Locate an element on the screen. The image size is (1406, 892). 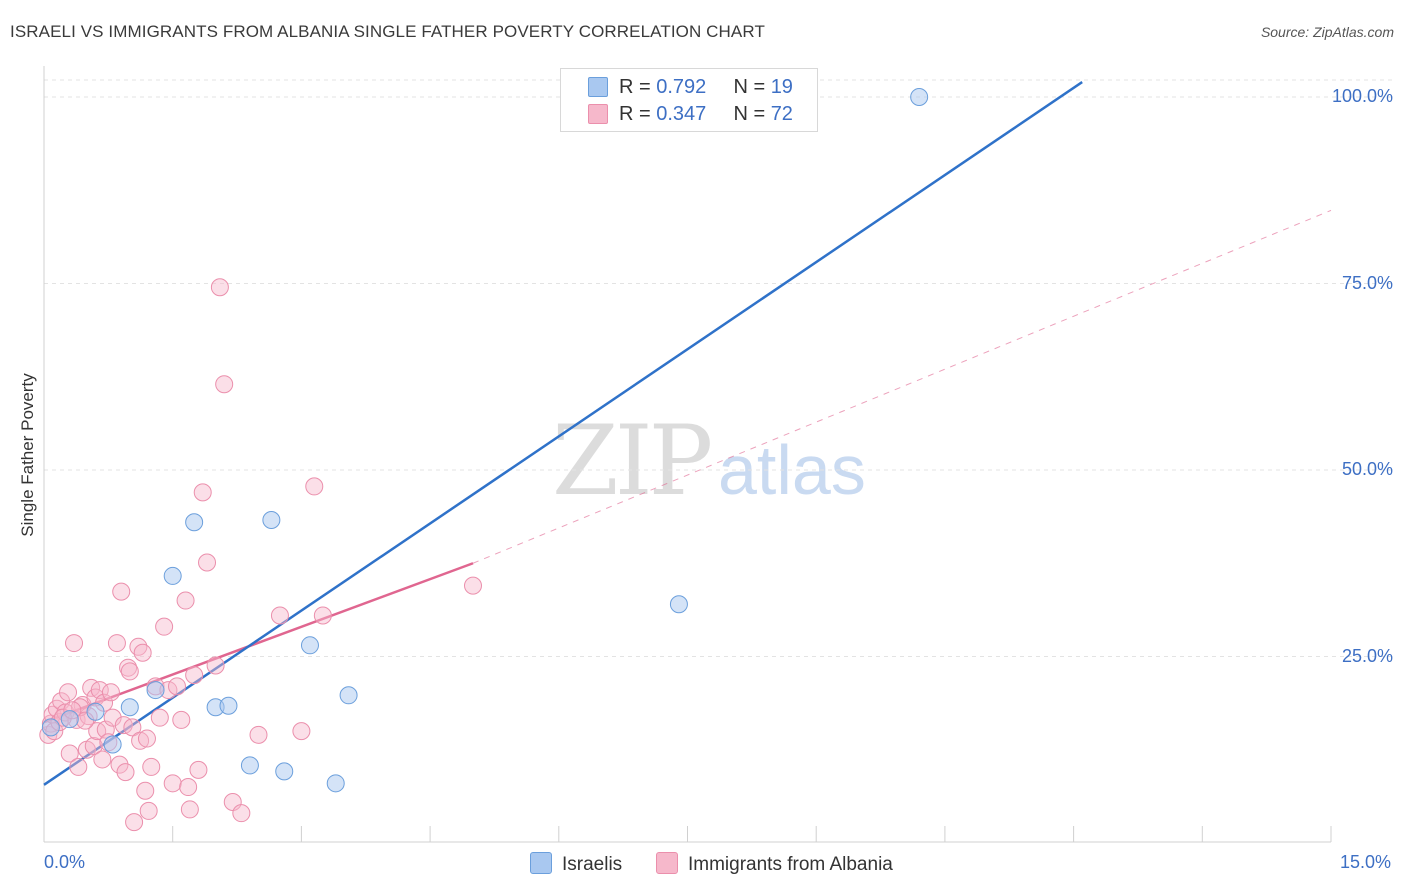
bottom-legend-albania: Immigrants from Albania is located at coordinates (774, 864).